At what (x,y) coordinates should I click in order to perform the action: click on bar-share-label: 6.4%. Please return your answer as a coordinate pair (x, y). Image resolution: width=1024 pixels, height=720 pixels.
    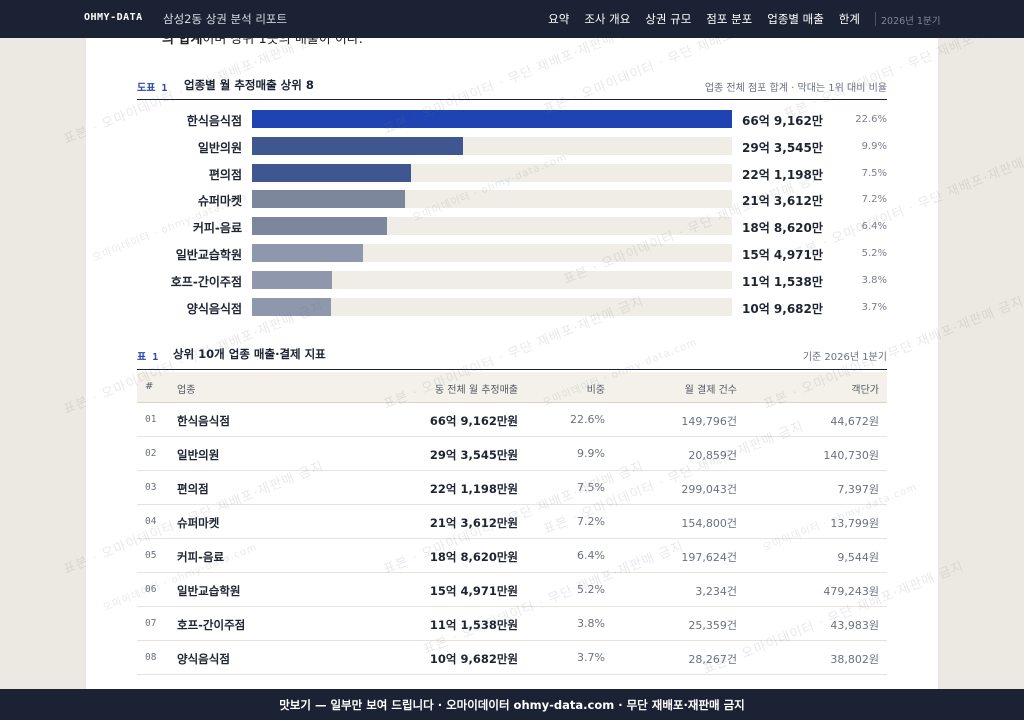
    Looking at the image, I should click on (874, 227).